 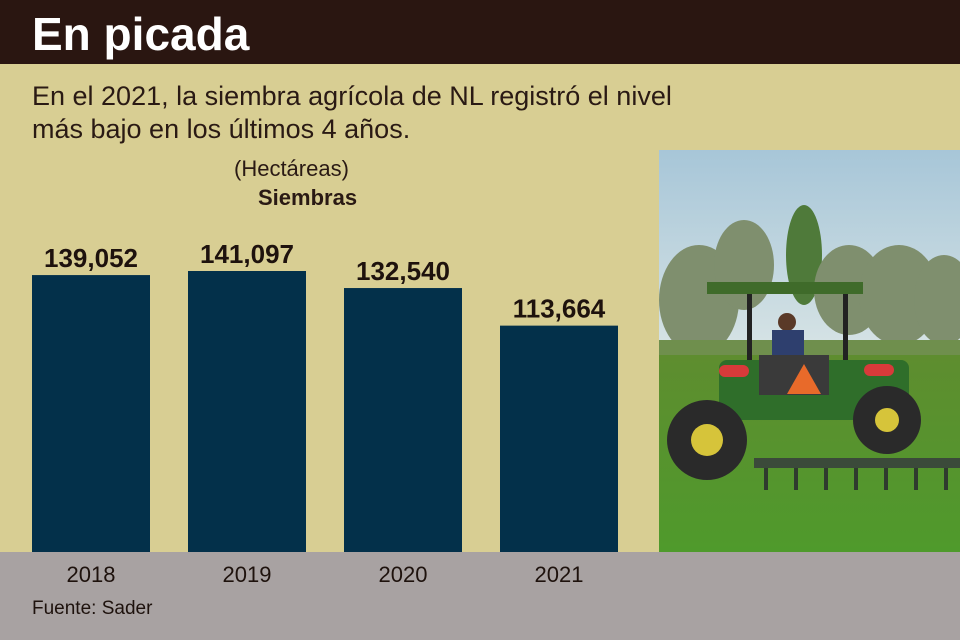 I want to click on x-tick-2018: 2018, so click(x=91, y=574).